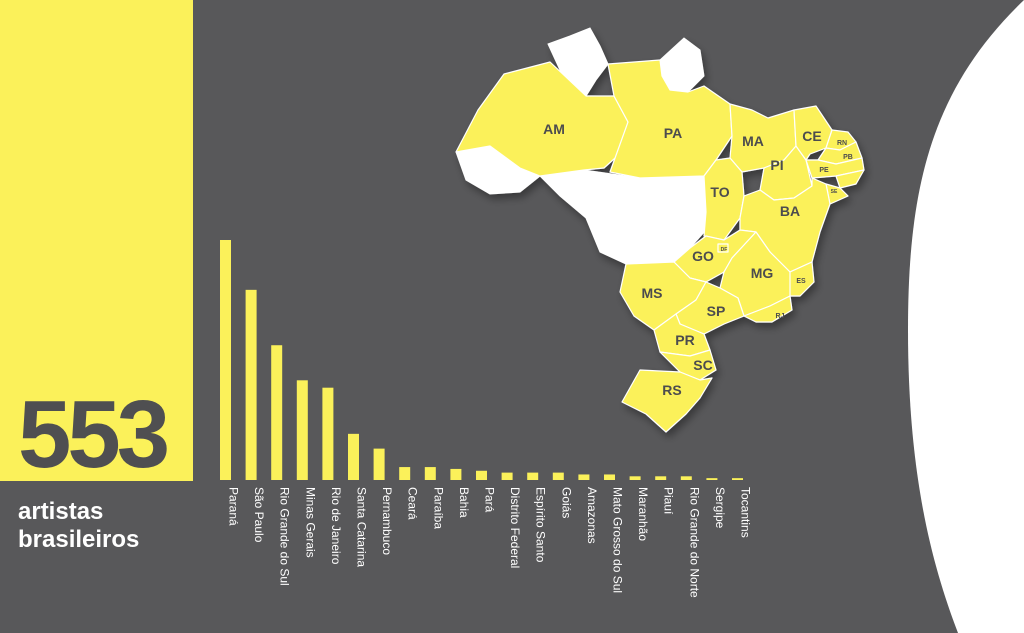 The image size is (1024, 633). What do you see at coordinates (834, 192) in the screenshot?
I see `map-label-se: SE` at bounding box center [834, 192].